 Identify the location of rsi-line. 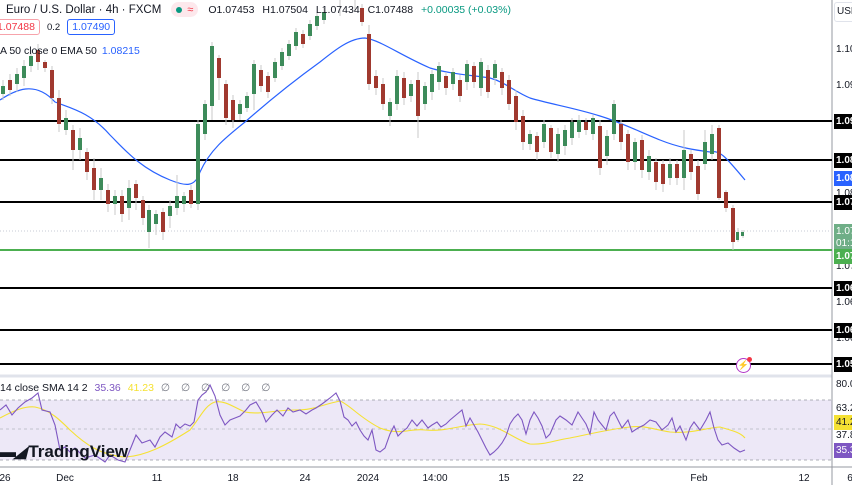
(373, 423).